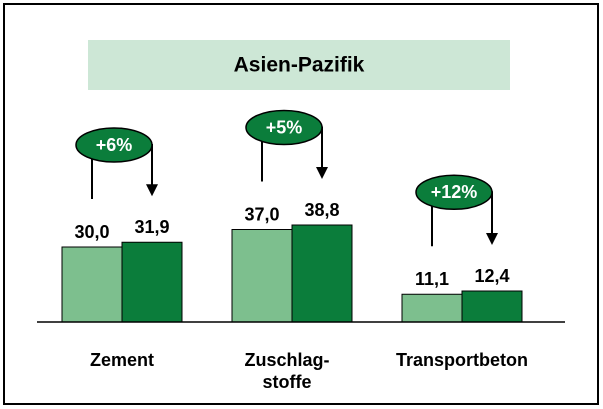 The height and width of the screenshot is (409, 603). I want to click on label-line: stoffe, so click(287, 382).